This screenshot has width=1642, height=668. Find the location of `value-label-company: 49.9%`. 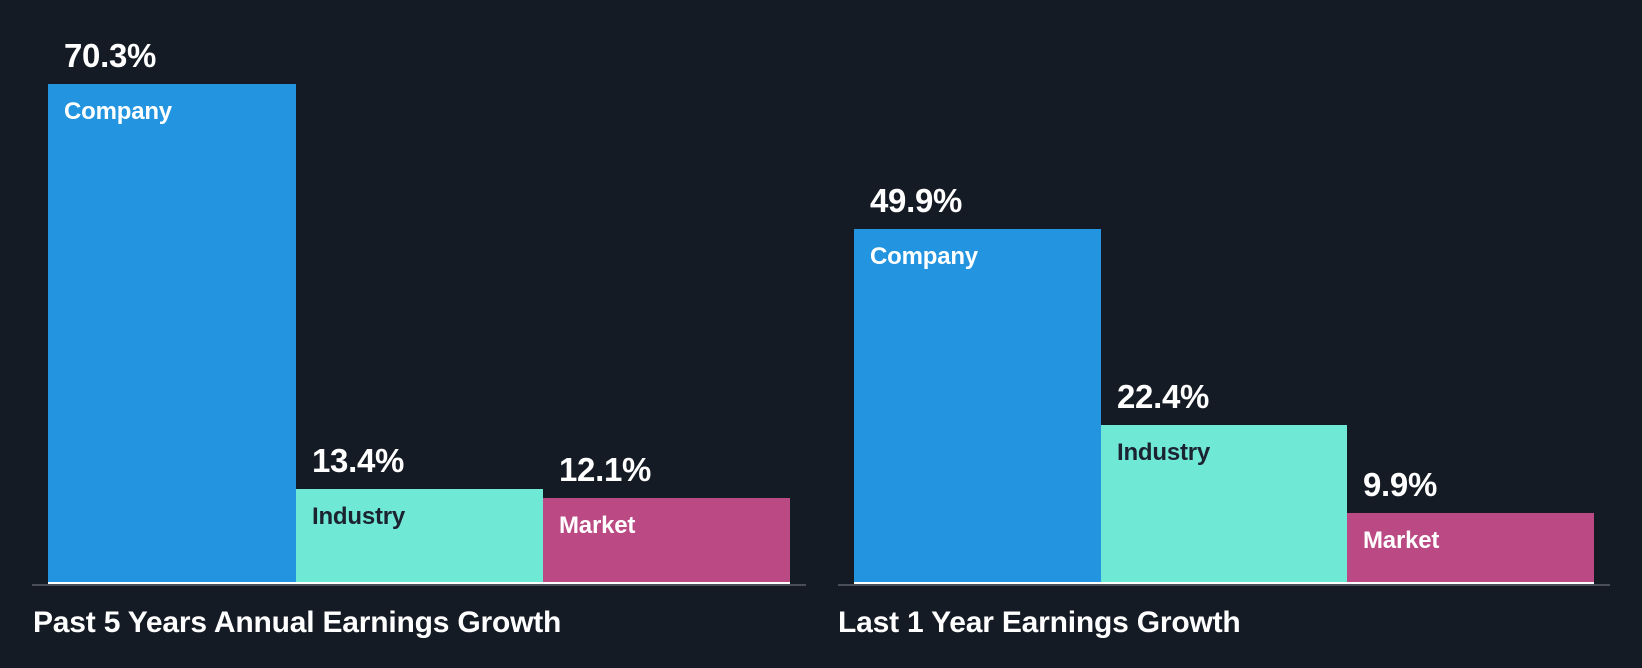

value-label-company: 49.9% is located at coordinates (916, 200).